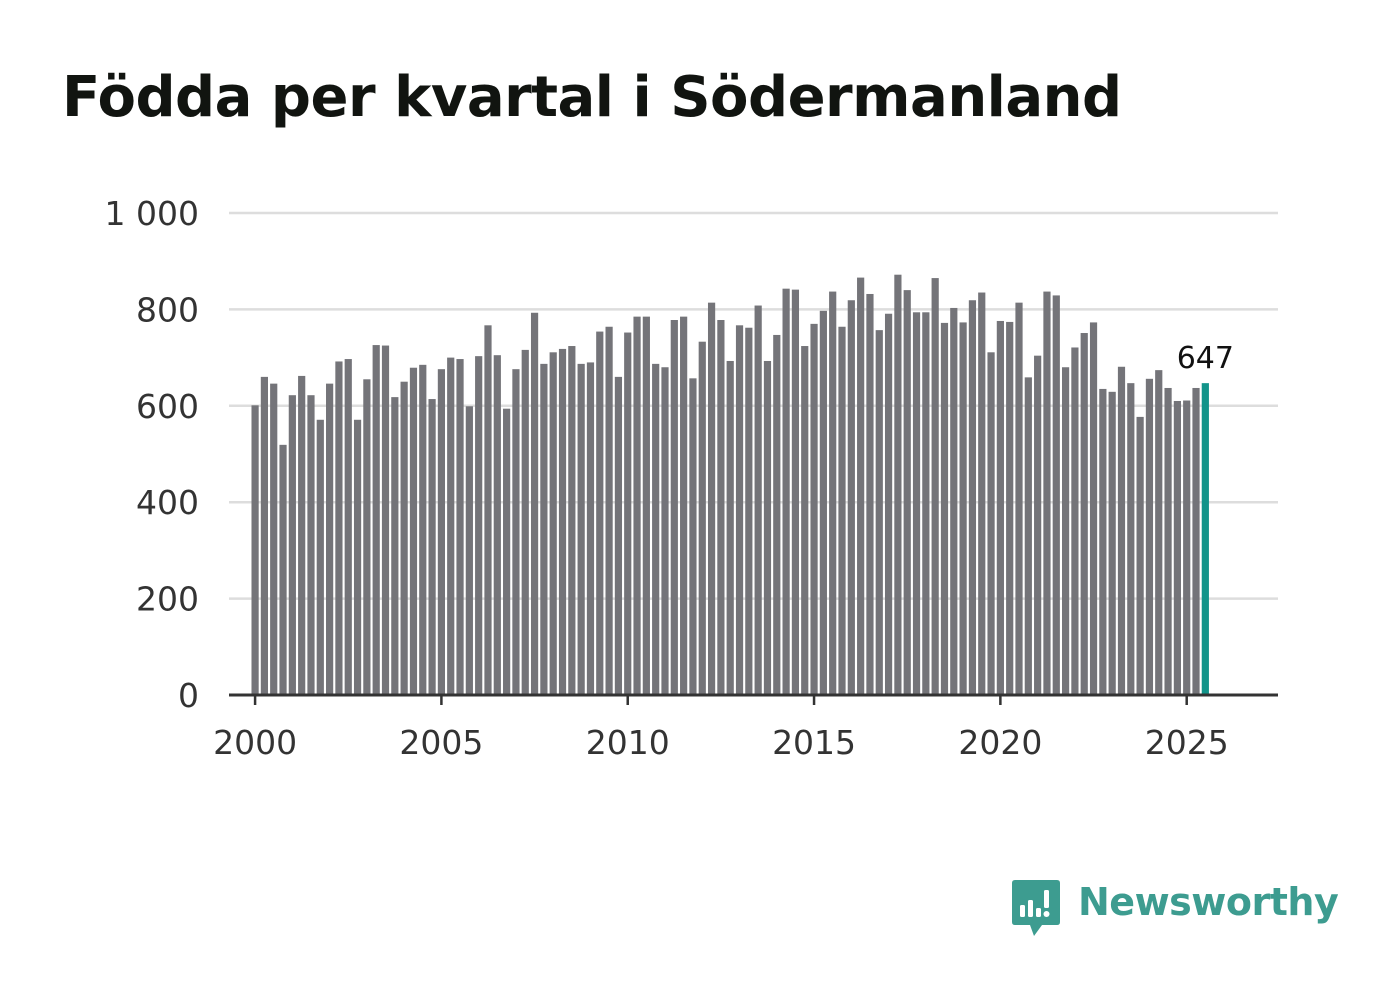 The image size is (1382, 999). What do you see at coordinates (1187, 742) in the screenshot?
I see `x-tick-label: 2025` at bounding box center [1187, 742].